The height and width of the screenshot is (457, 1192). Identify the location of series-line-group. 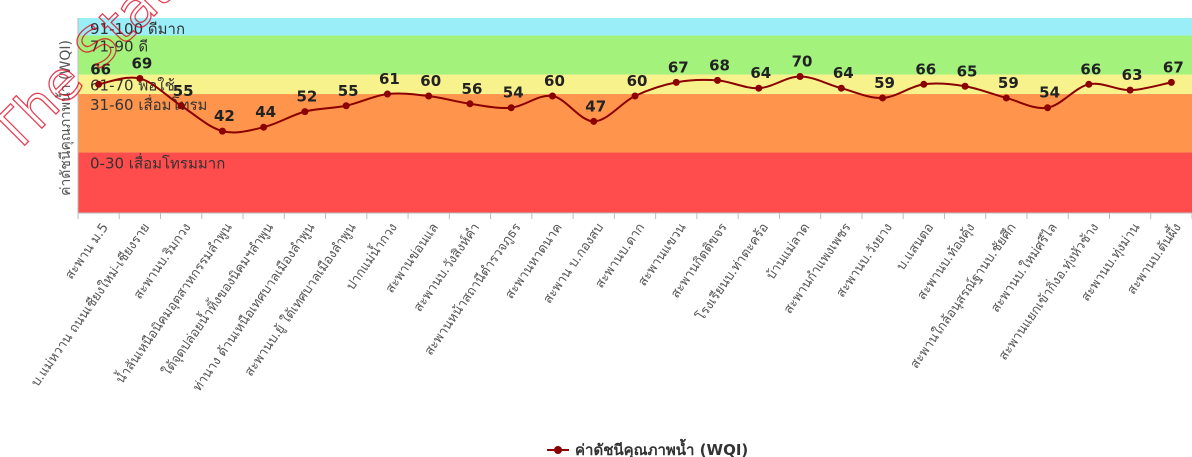
(635, 104).